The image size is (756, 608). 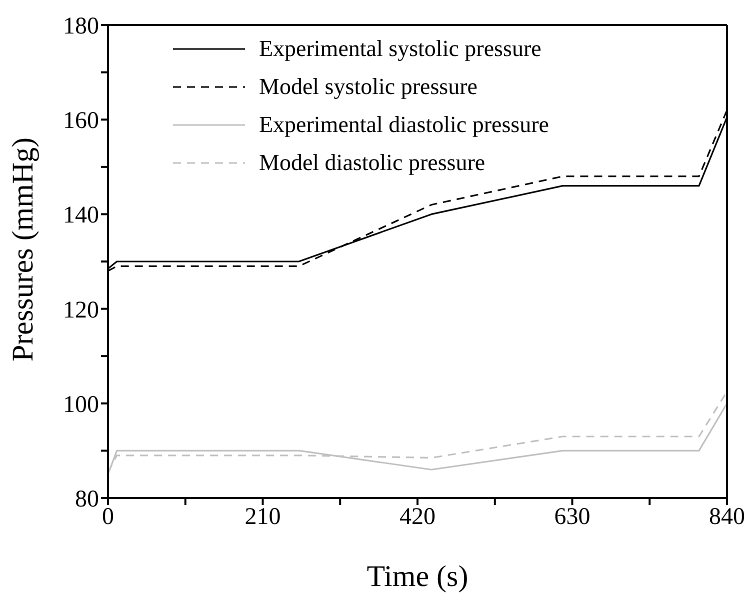 I want to click on x-tick-label: 0, so click(x=108, y=517).